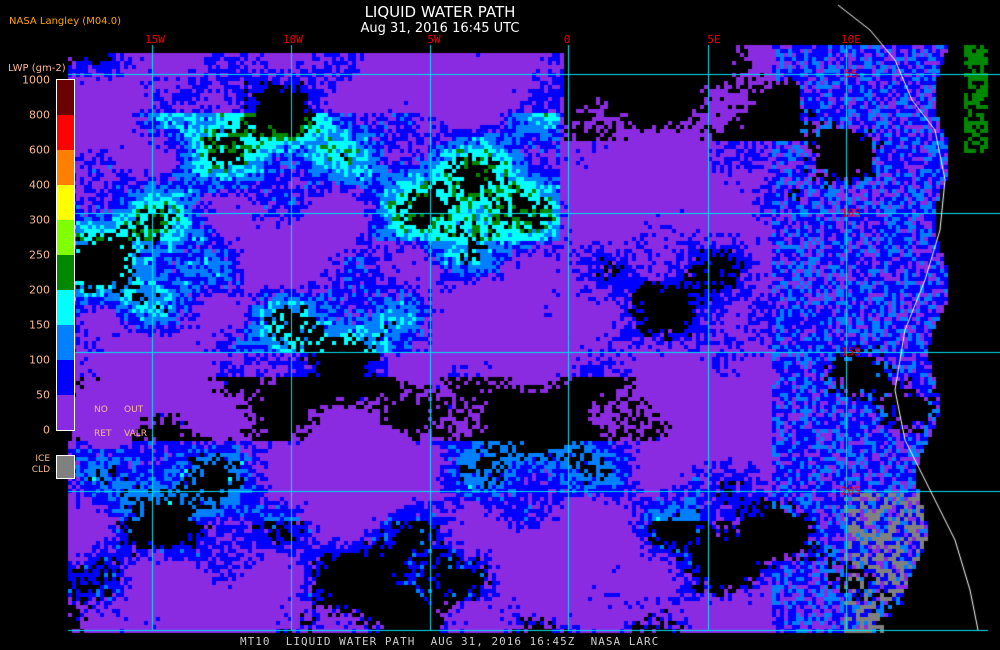 The height and width of the screenshot is (650, 1000). Describe the element at coordinates (103, 434) in the screenshot. I see `no-ret-label: RET` at that location.